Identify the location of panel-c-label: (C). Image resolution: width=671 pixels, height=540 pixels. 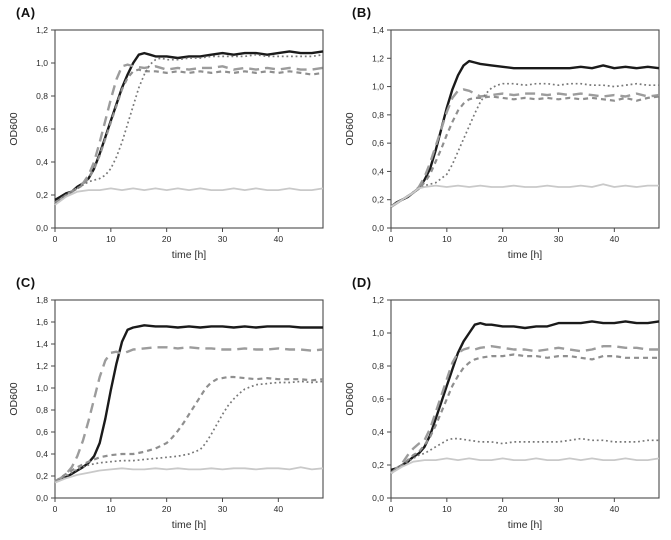
(26, 282).